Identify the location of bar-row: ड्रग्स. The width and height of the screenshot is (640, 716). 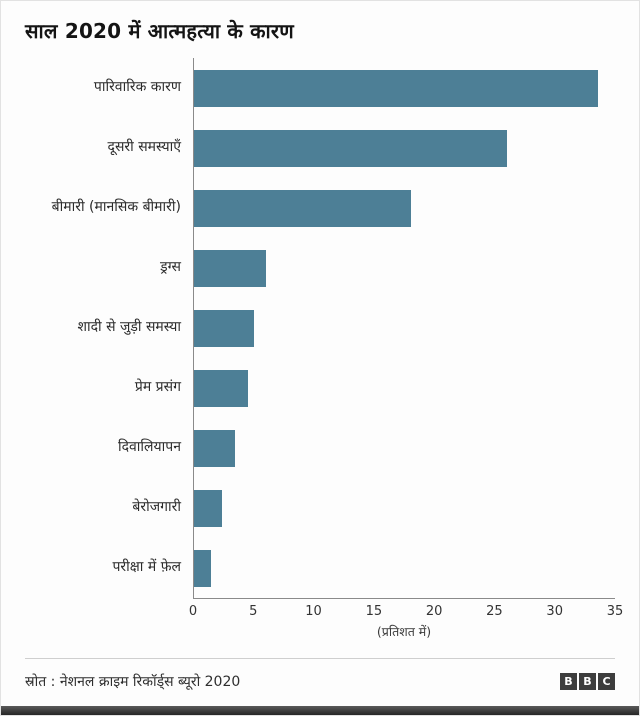
(320, 268).